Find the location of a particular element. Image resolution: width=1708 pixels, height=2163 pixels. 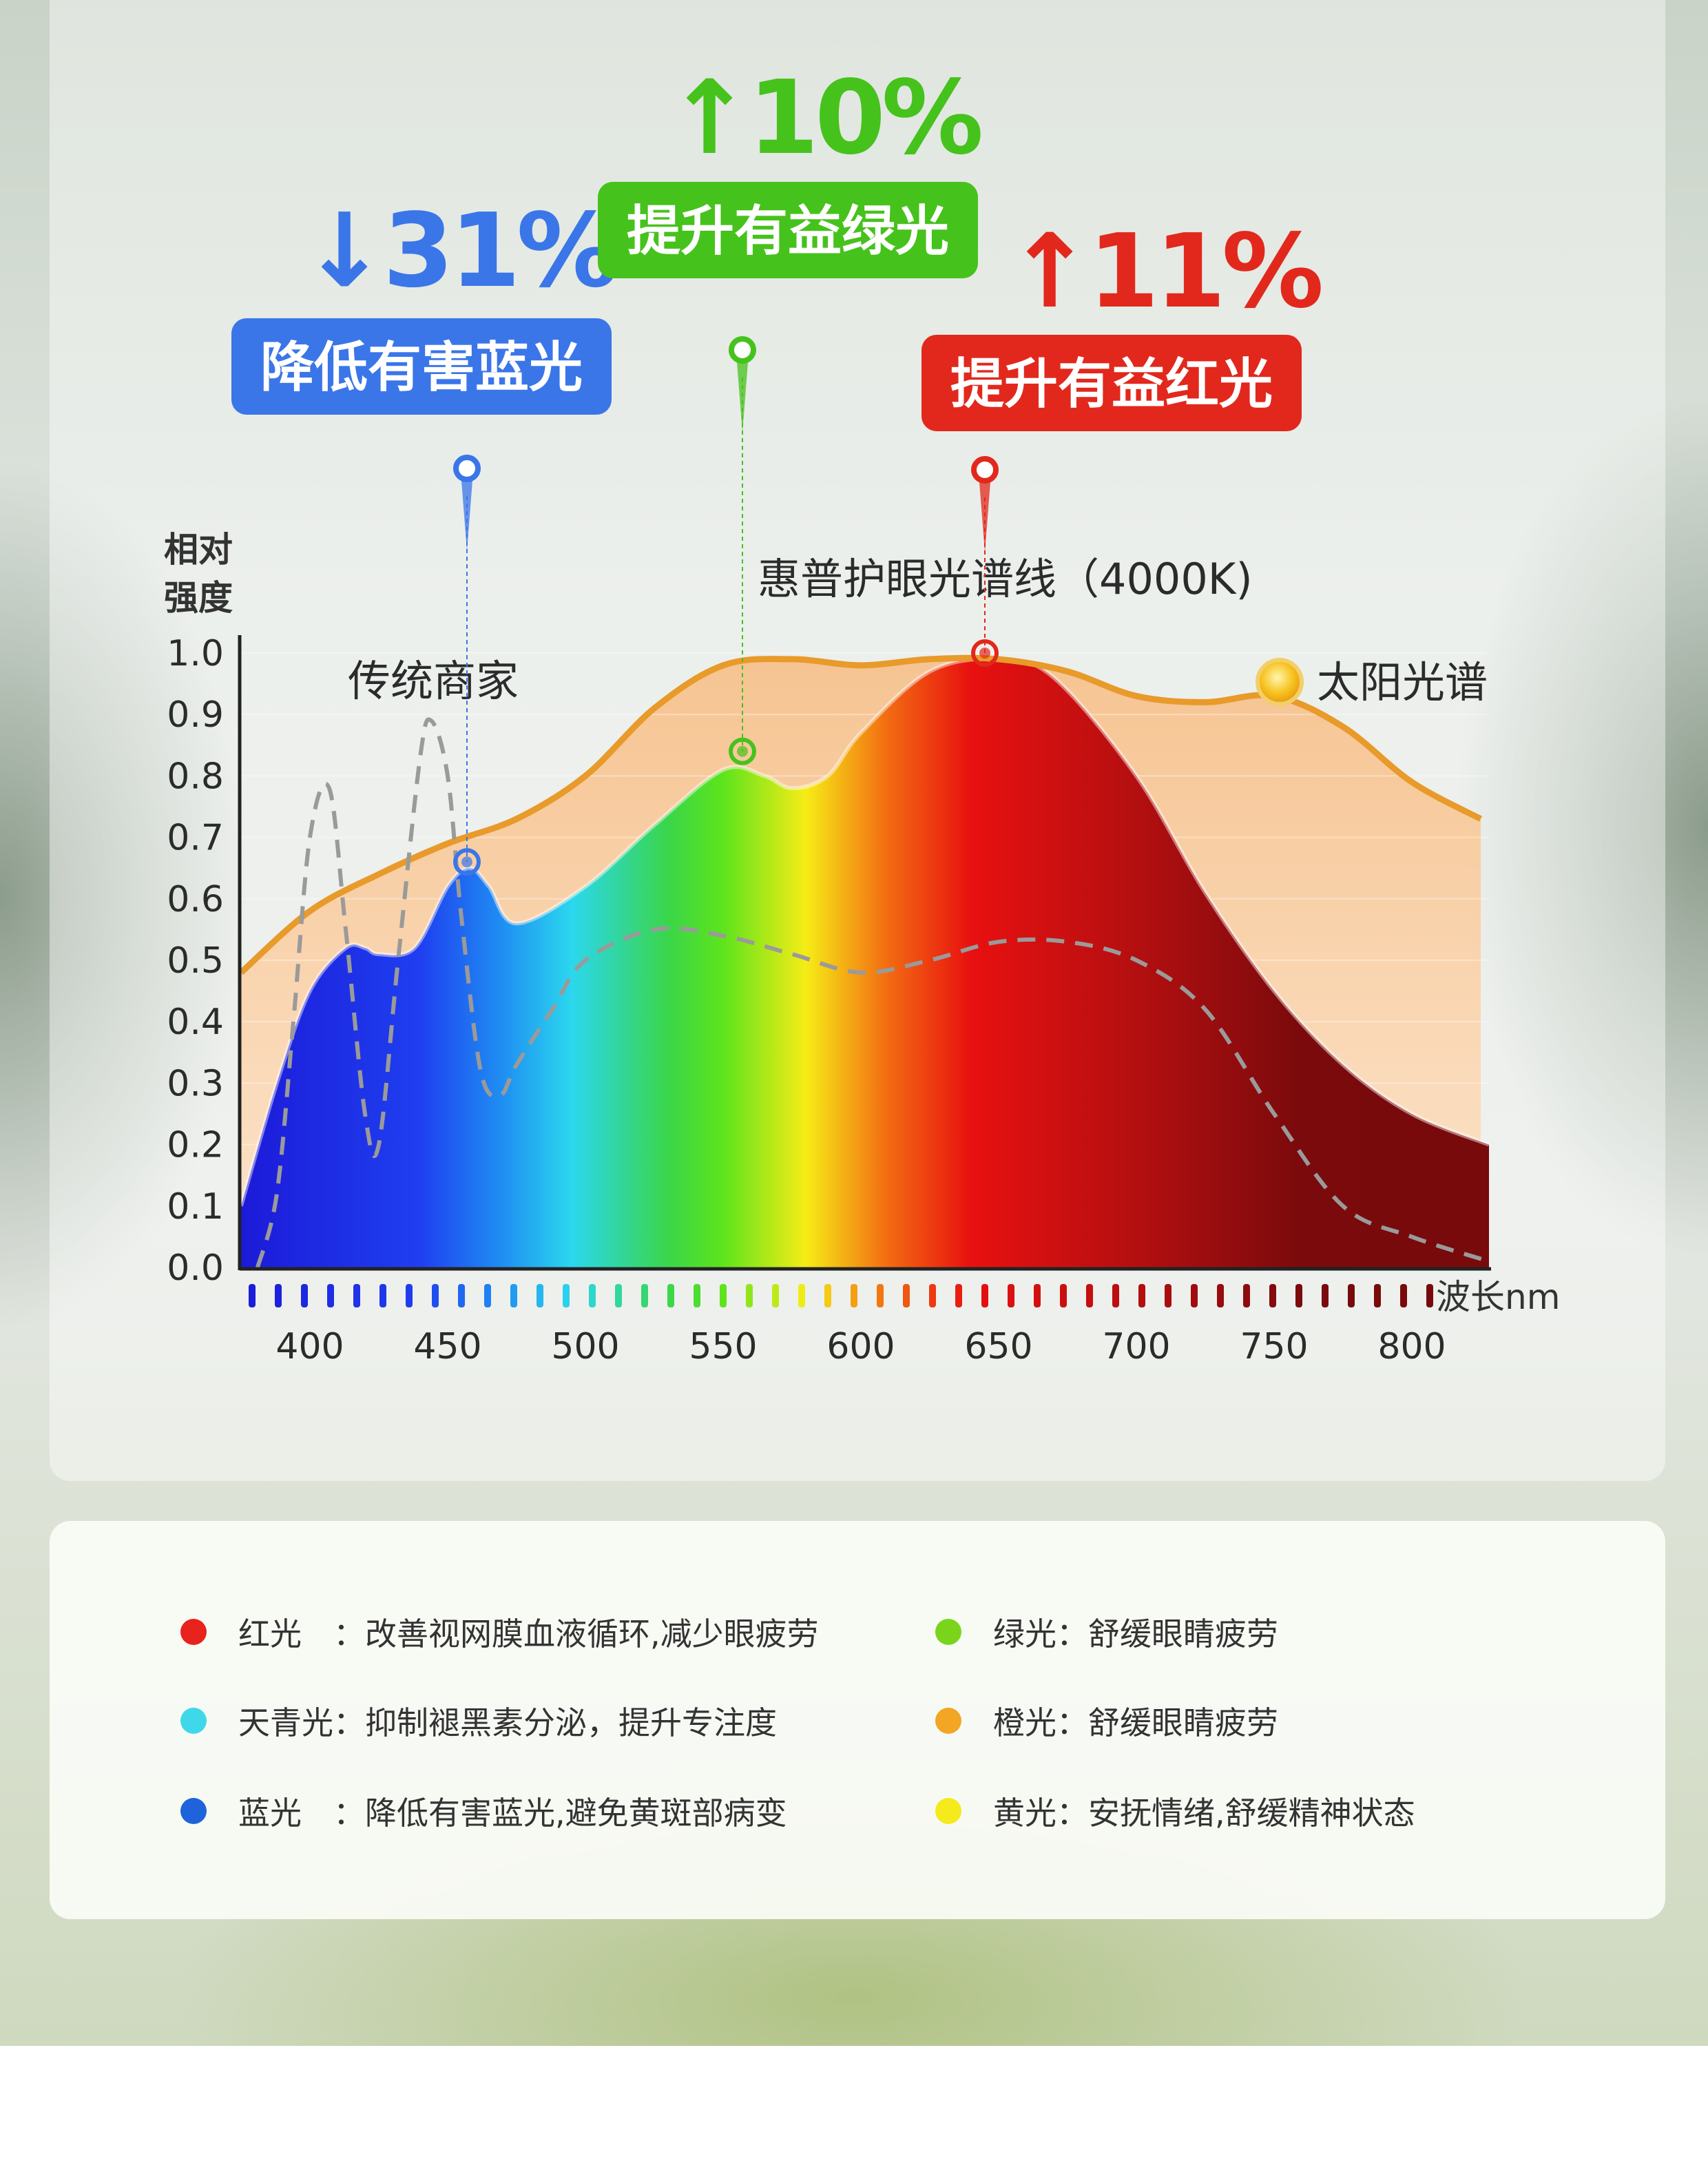

legend-item-green: 绿光：舒缓眼睛疲劳 is located at coordinates (1279, 1632).